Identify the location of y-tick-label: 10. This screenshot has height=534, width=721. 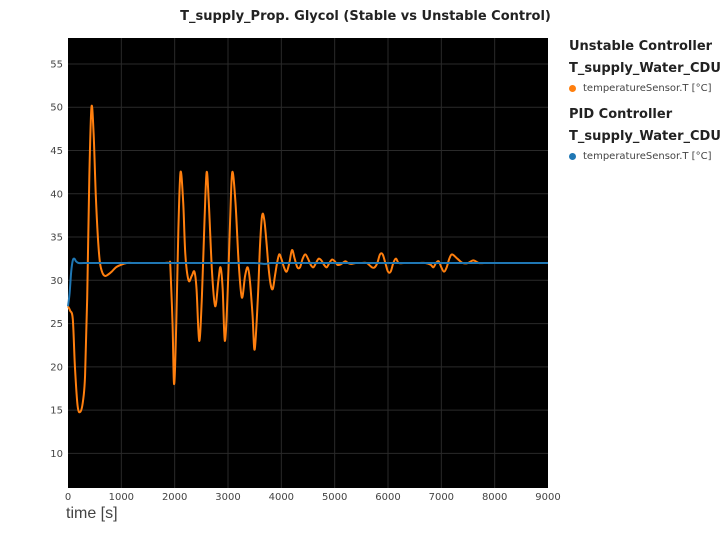
(56, 454).